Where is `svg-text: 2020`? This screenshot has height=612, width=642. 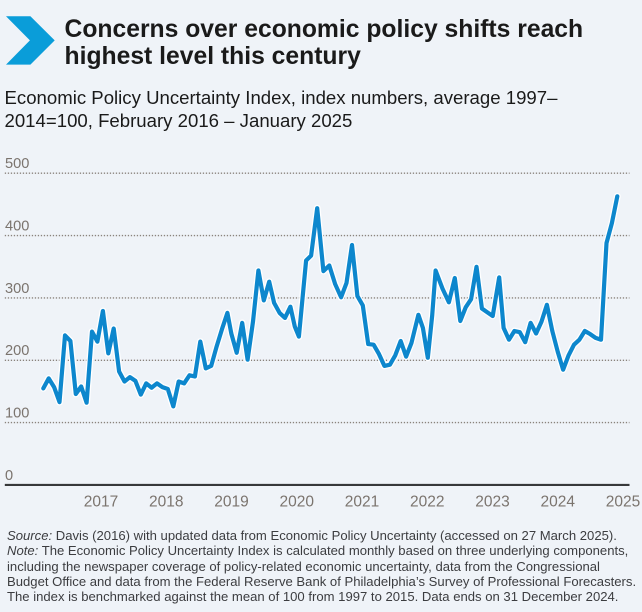
svg-text: 2020 is located at coordinates (297, 502).